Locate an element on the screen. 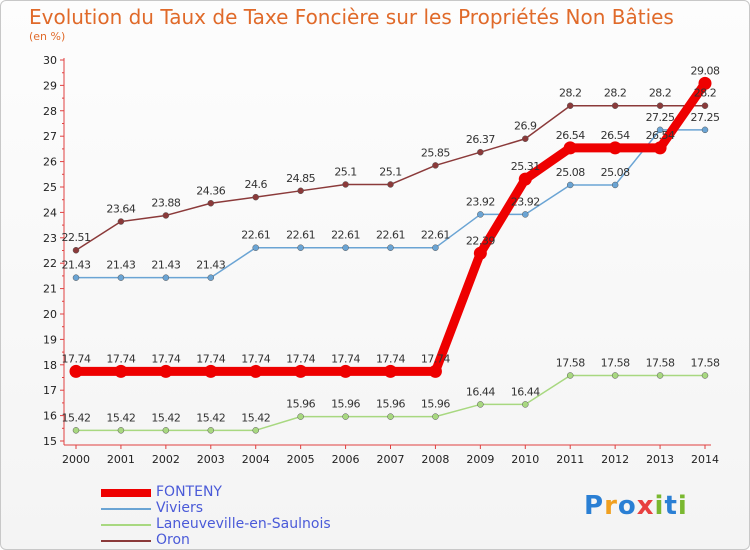  data-label-oron: 26.37 is located at coordinates (480, 139).